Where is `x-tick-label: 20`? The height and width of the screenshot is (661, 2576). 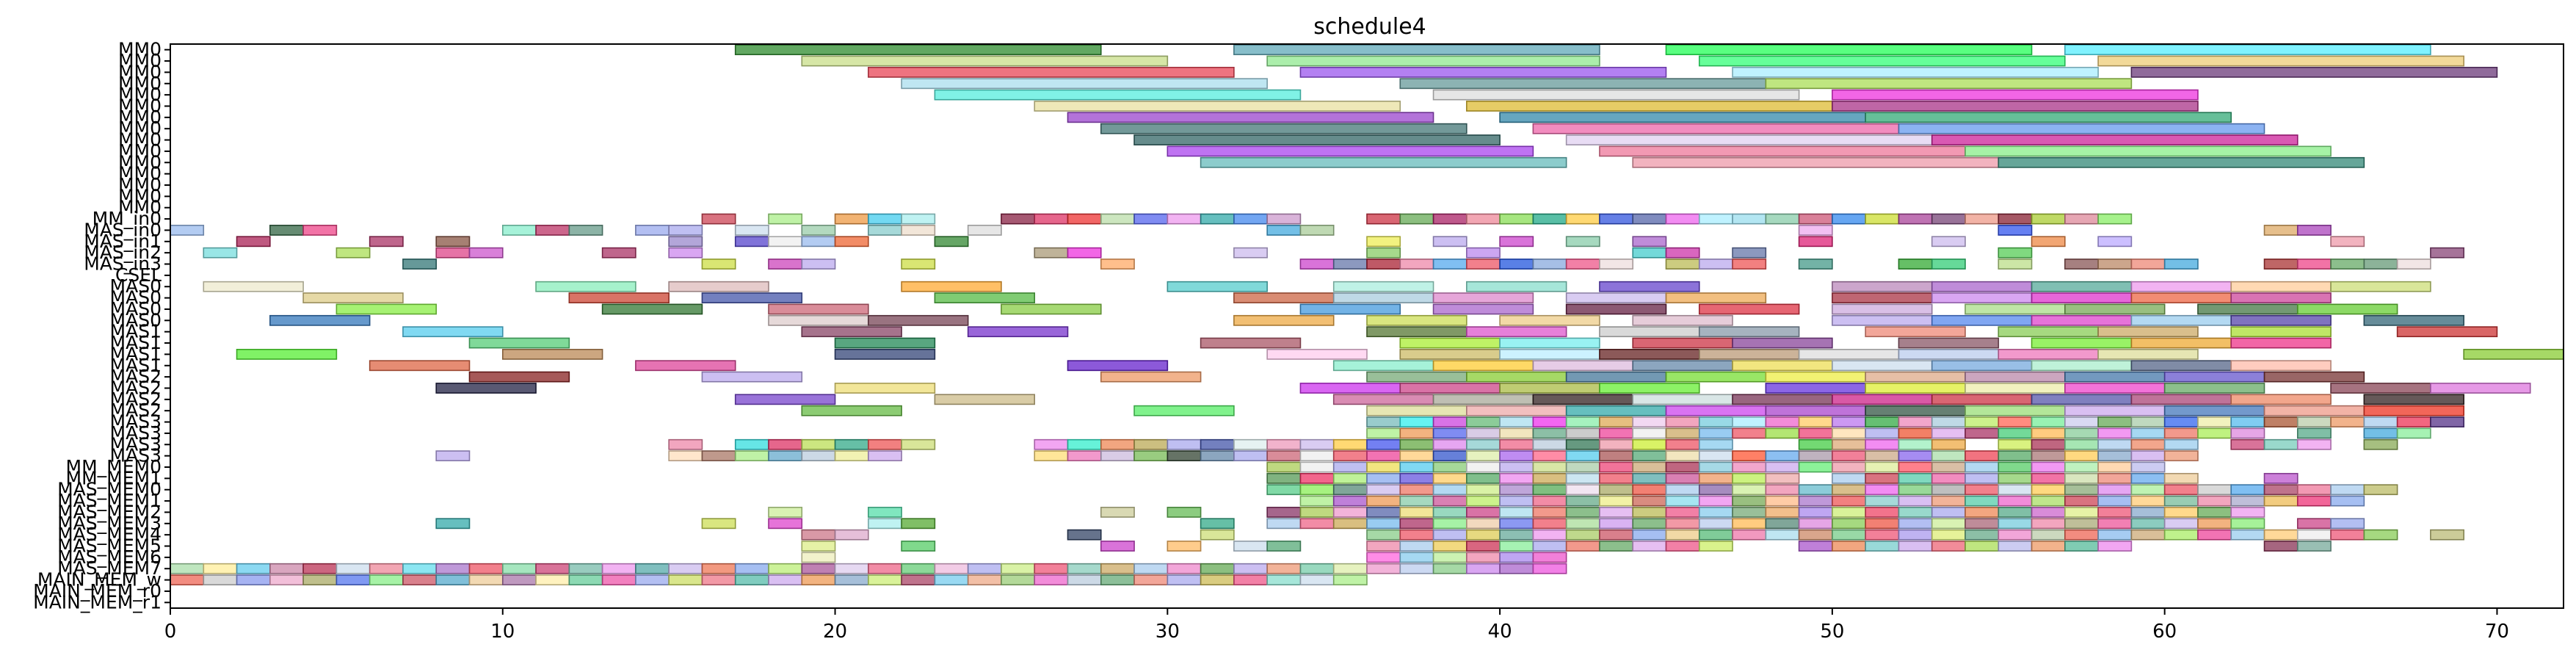 x-tick-label: 20 is located at coordinates (835, 632).